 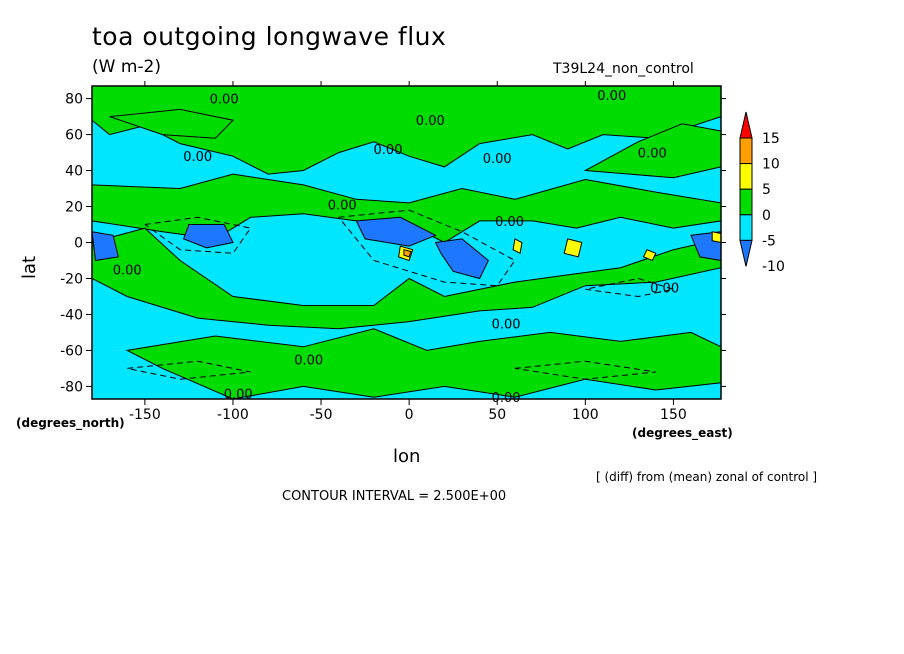 What do you see at coordinates (233, 415) in the screenshot?
I see `x-tick-label: -100` at bounding box center [233, 415].